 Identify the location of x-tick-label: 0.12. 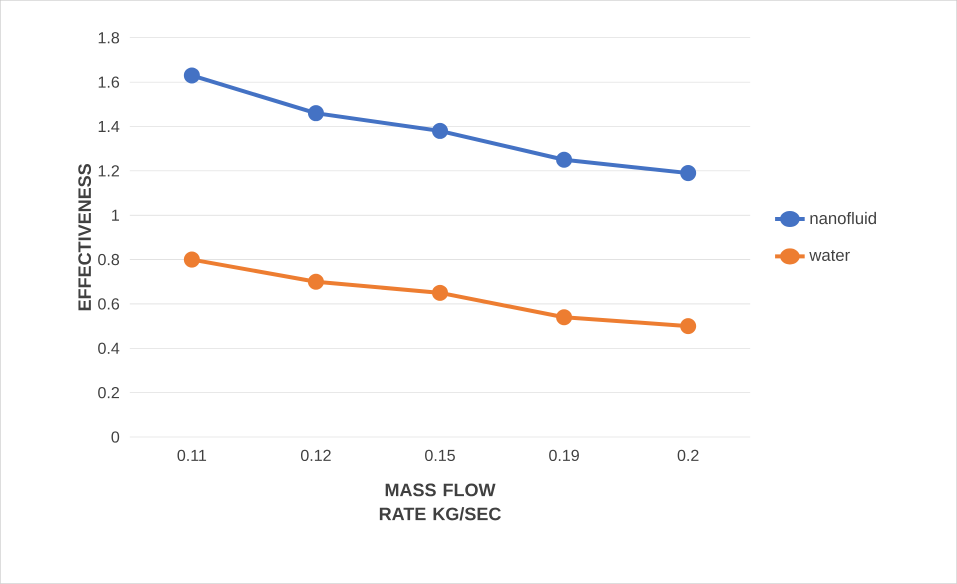
(315, 456).